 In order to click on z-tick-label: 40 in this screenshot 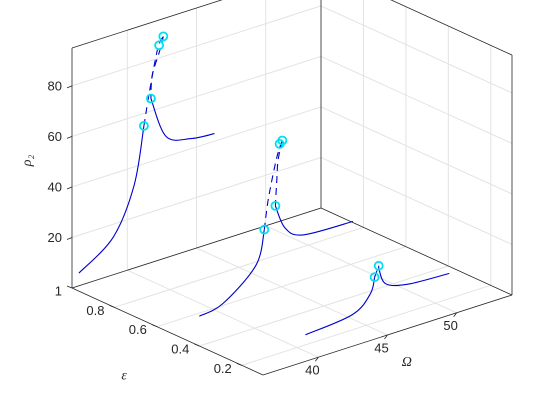, I will do `click(55, 186)`.